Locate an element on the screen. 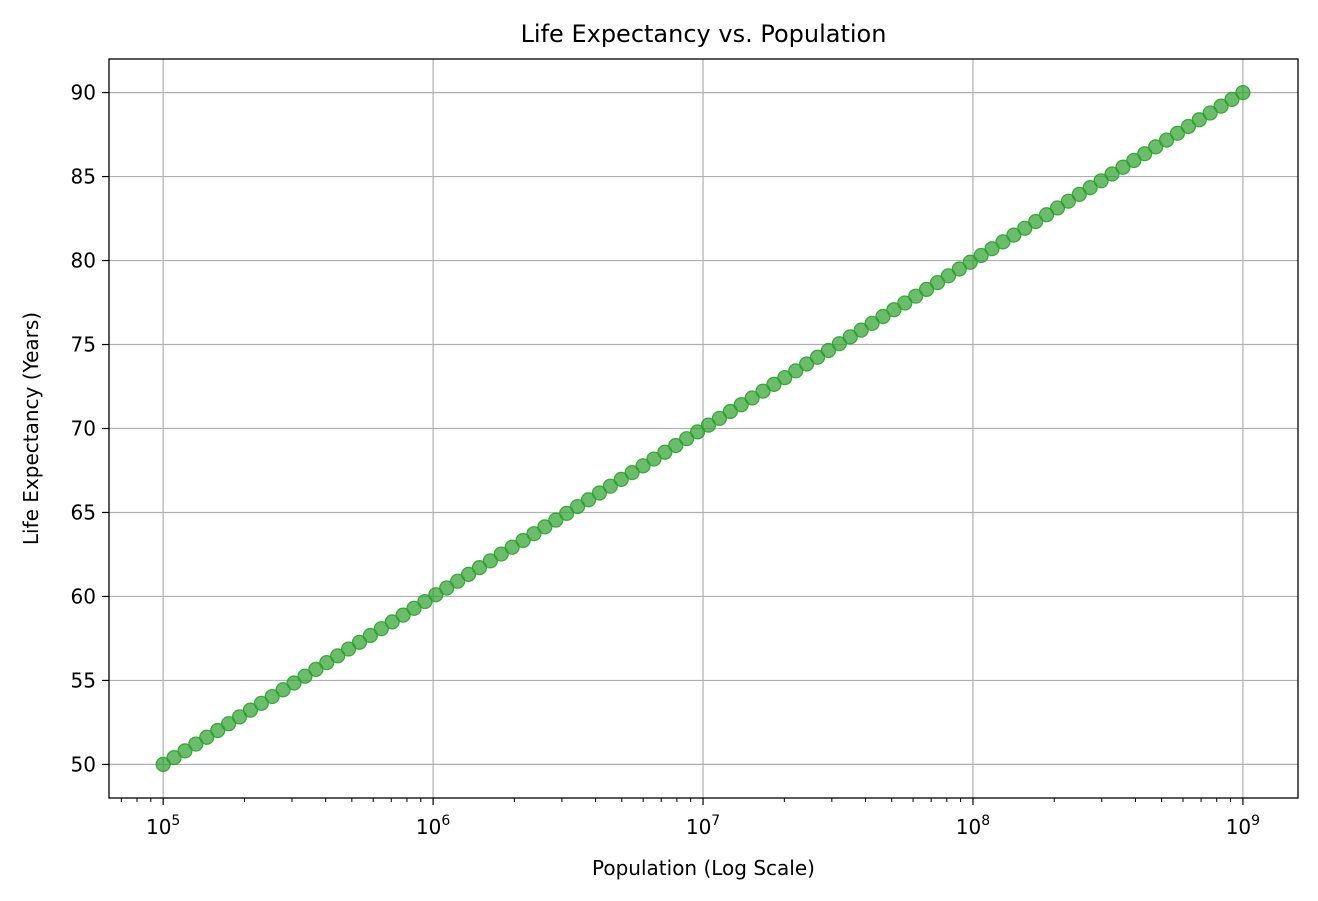 The width and height of the screenshot is (1318, 901). y-tick-label: 75 is located at coordinates (83, 345).